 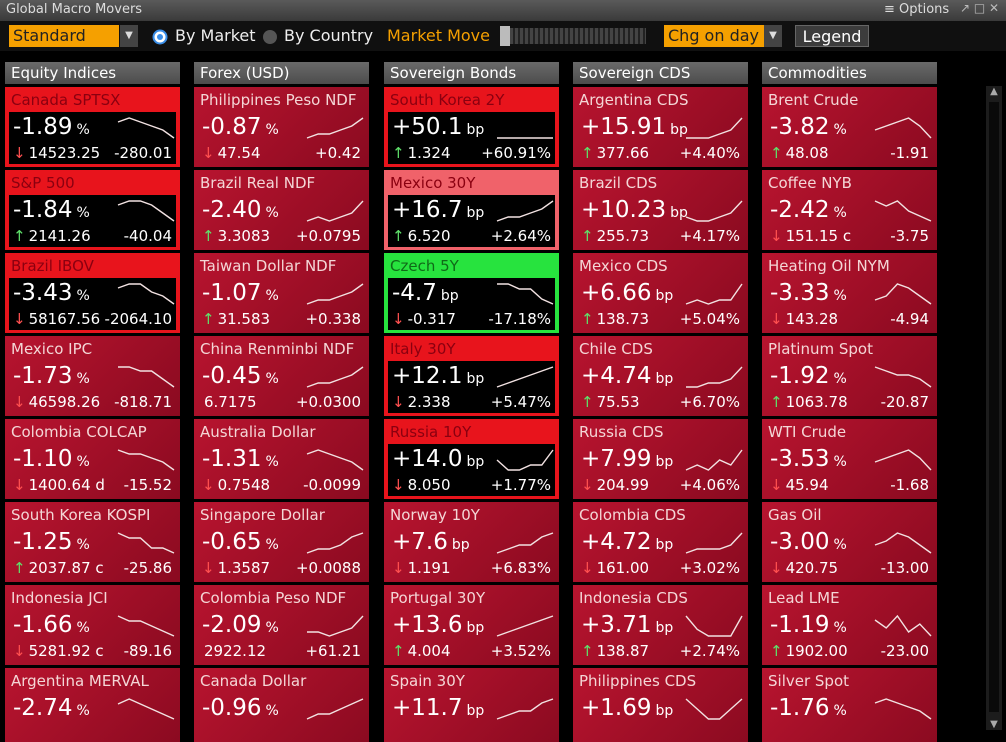 I want to click on change: -1.25%, so click(x=51, y=542).